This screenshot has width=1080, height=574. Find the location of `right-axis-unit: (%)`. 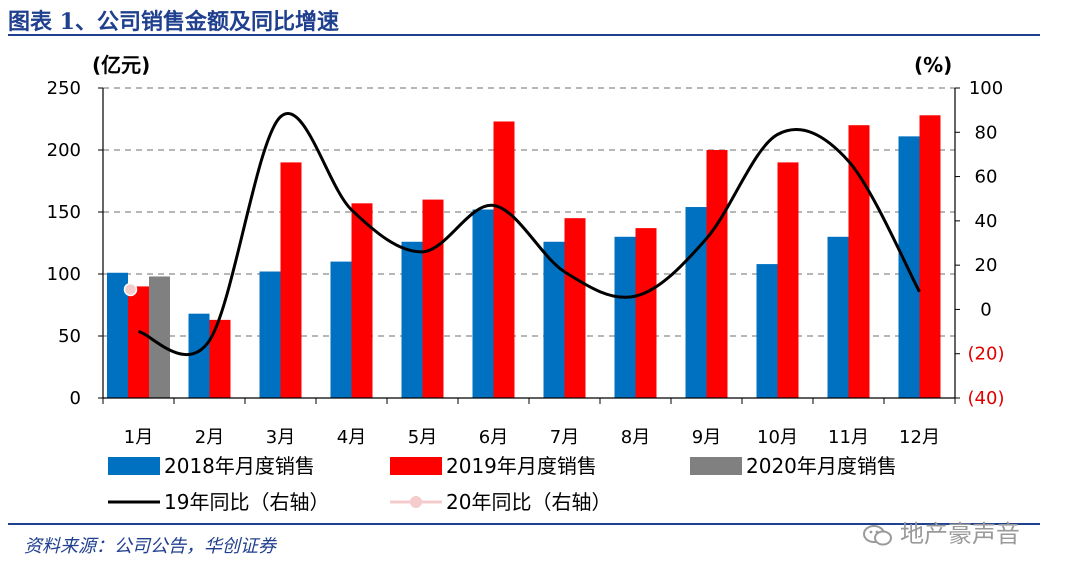

right-axis-unit: (%) is located at coordinates (933, 65).